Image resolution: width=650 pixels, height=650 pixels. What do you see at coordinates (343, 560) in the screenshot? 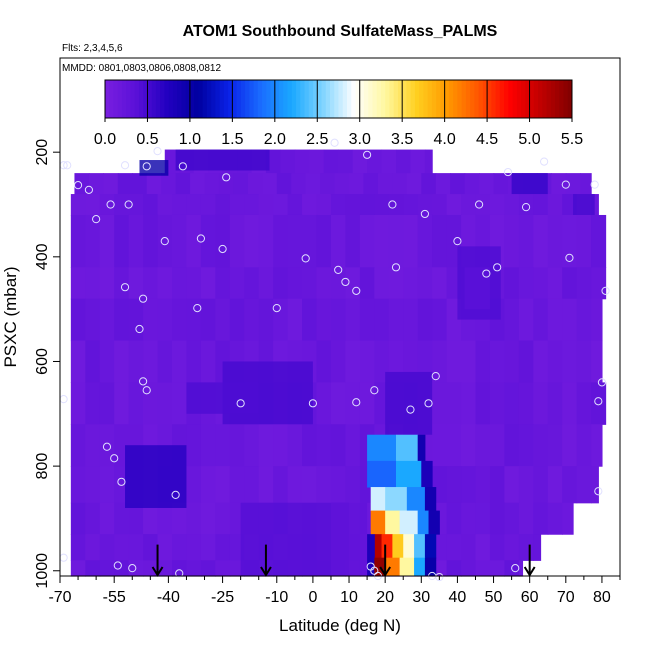
I see `flight-arrows` at bounding box center [343, 560].